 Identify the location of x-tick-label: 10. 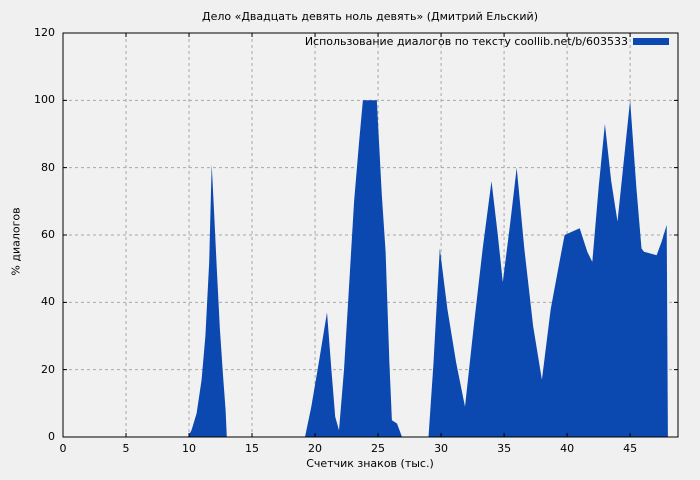
(189, 448).